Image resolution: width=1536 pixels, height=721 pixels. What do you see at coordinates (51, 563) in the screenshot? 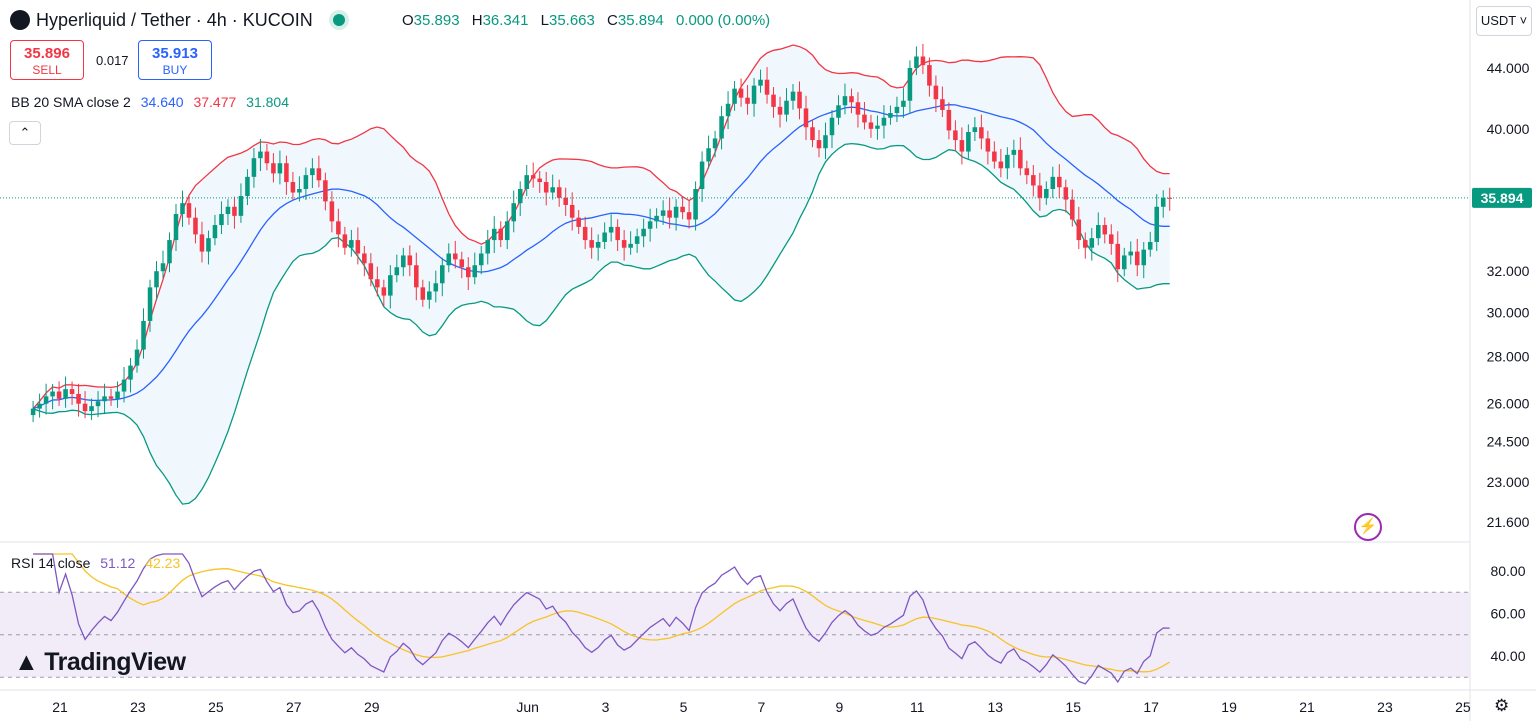
I see `rsi-label: RSI 14 close` at bounding box center [51, 563].